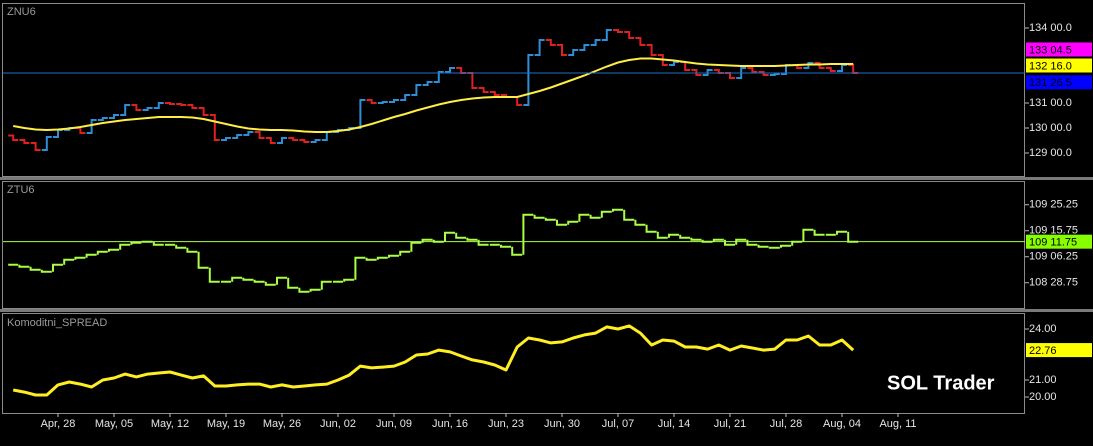  Describe the element at coordinates (1050, 103) in the screenshot. I see `y-tick-label: 131 00.0` at that location.